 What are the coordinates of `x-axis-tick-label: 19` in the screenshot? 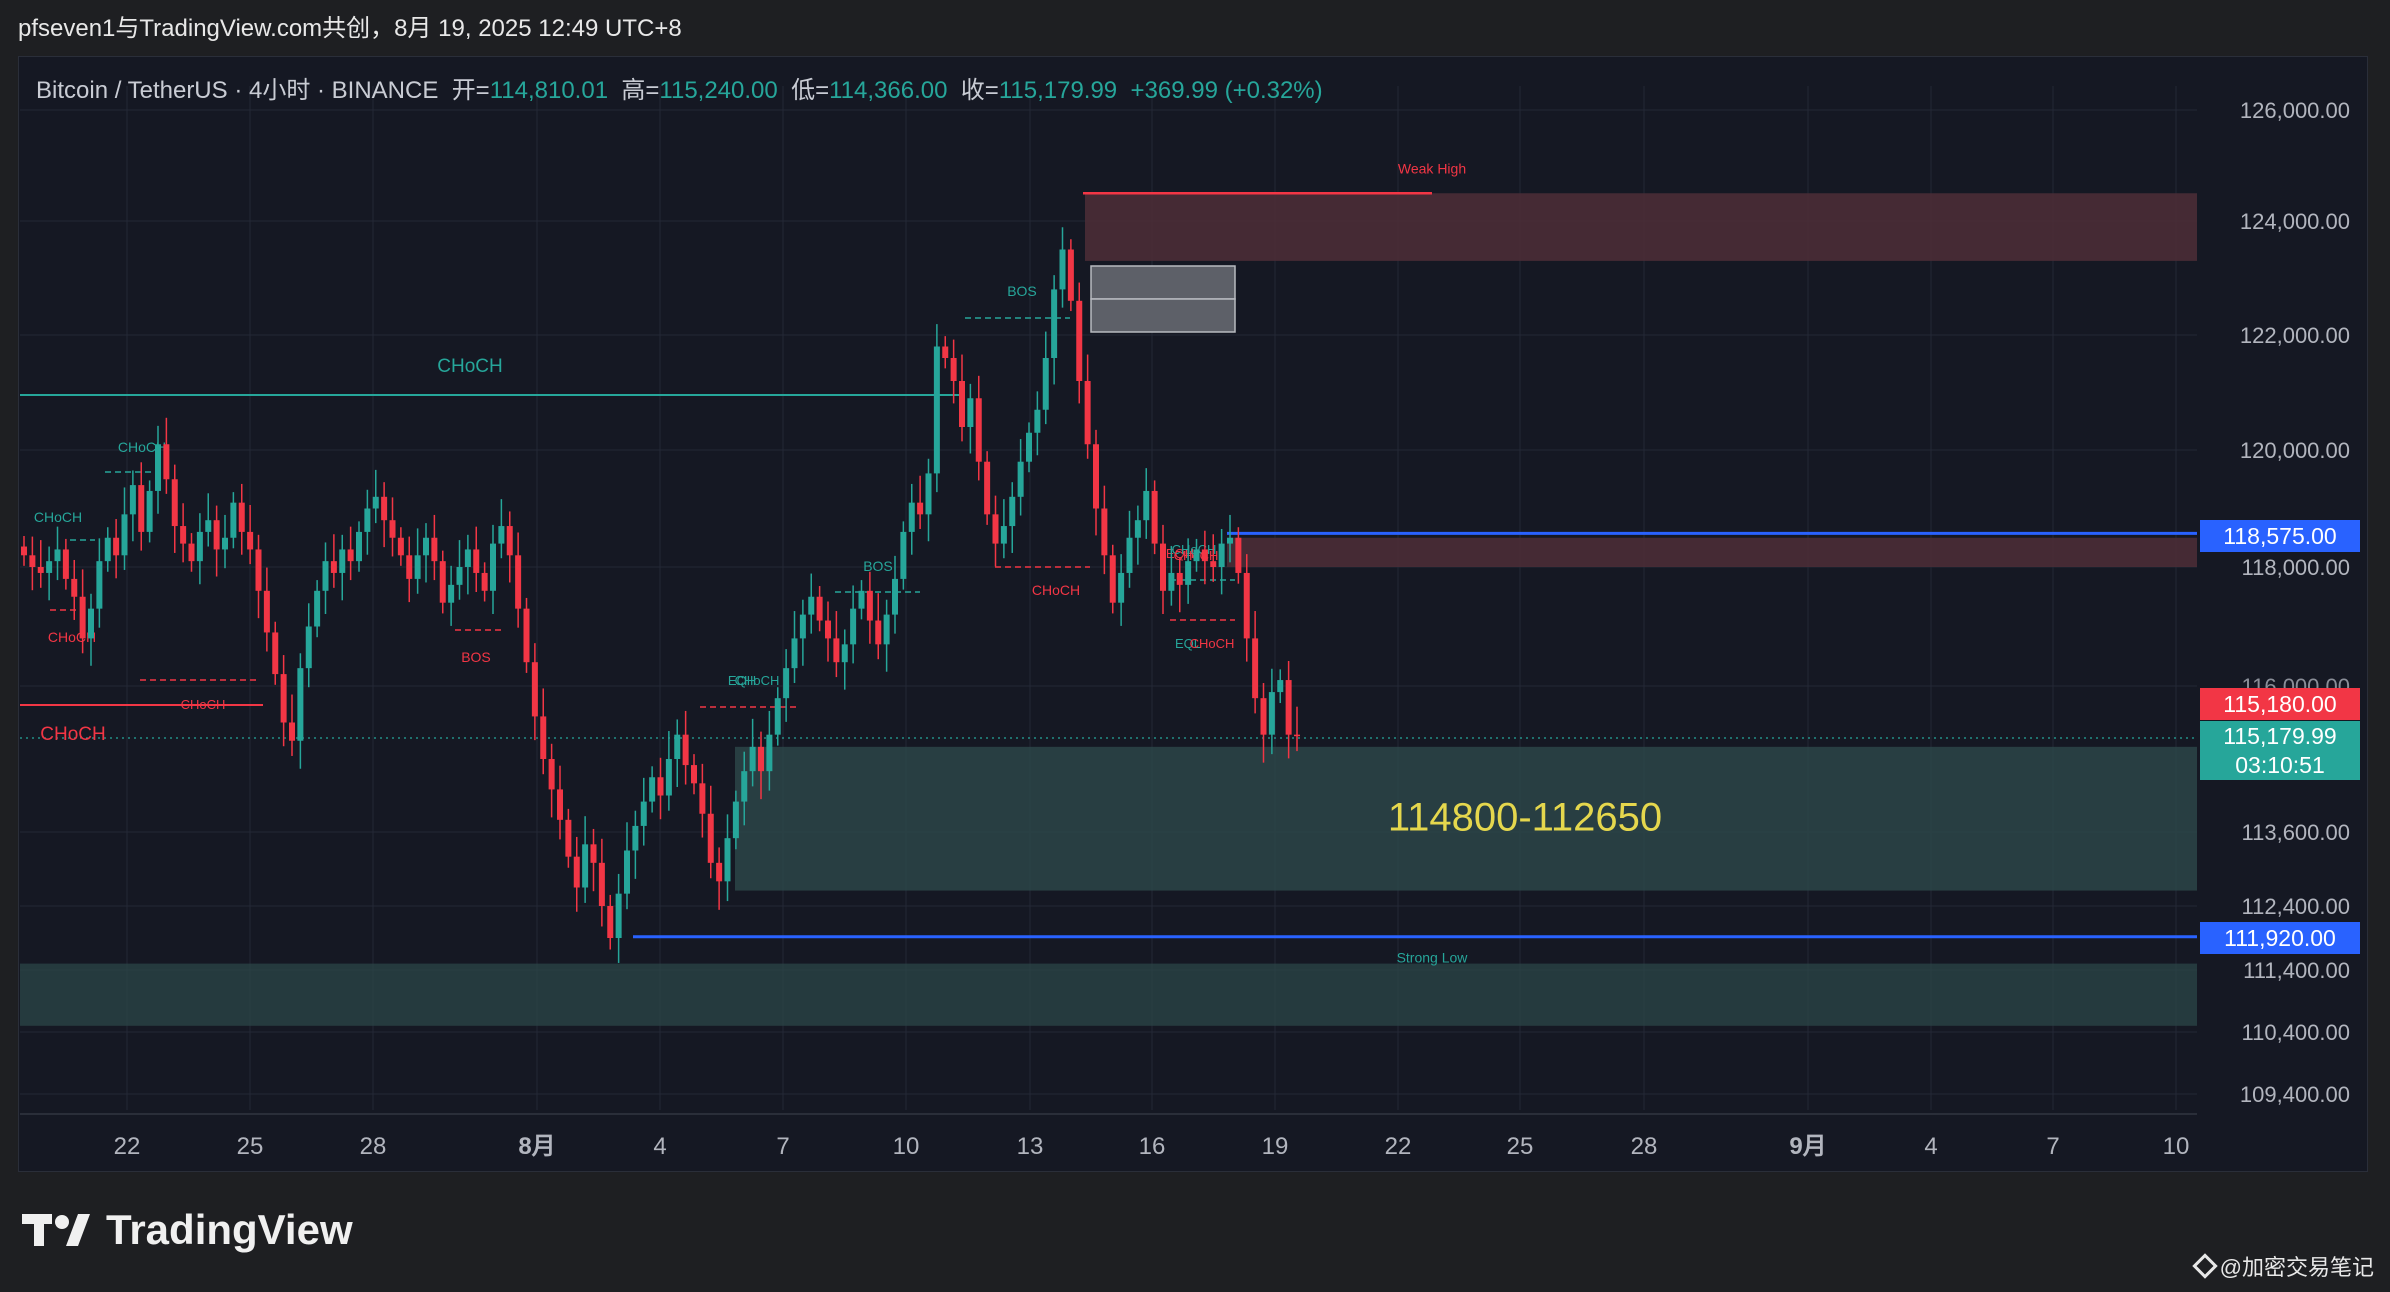 It's located at (1275, 1146).